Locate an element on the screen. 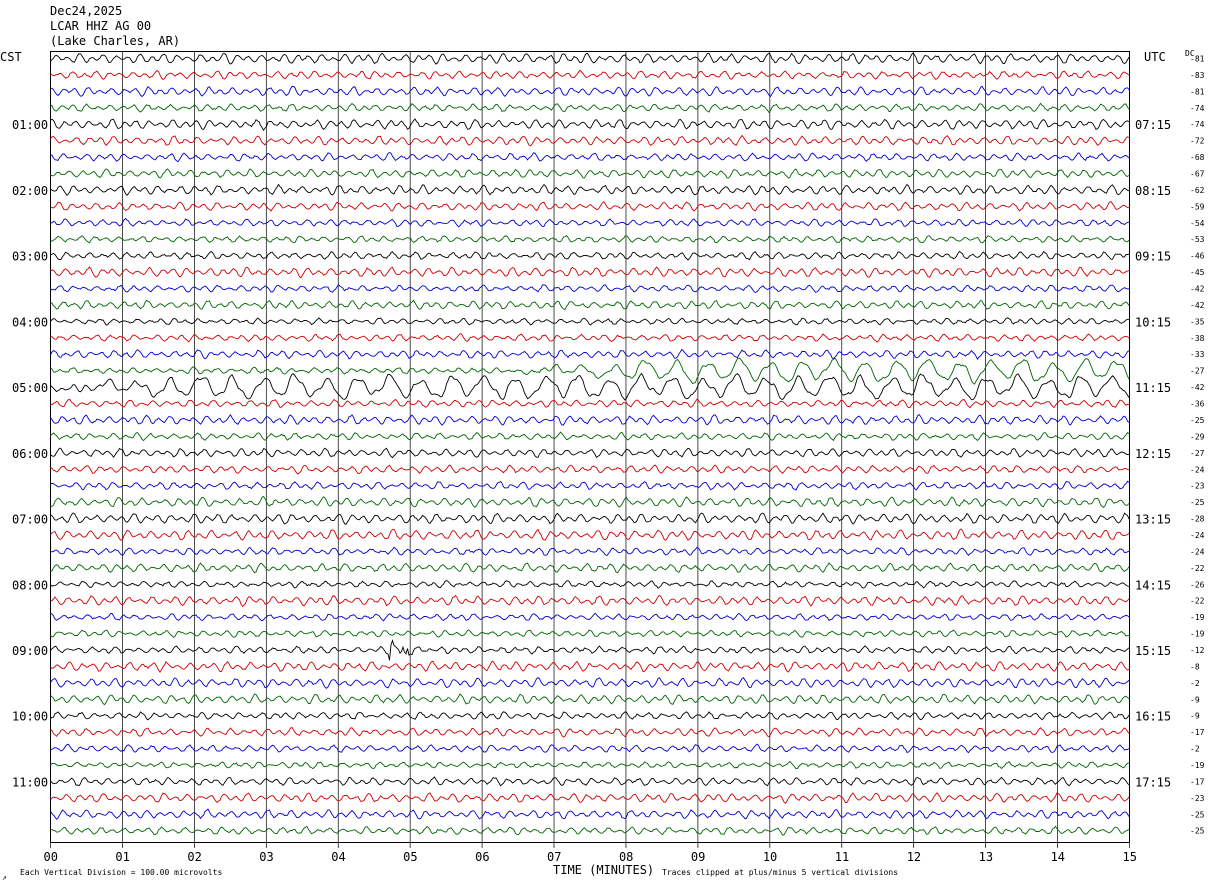  dc-header-label: DC is located at coordinates (1190, 53).